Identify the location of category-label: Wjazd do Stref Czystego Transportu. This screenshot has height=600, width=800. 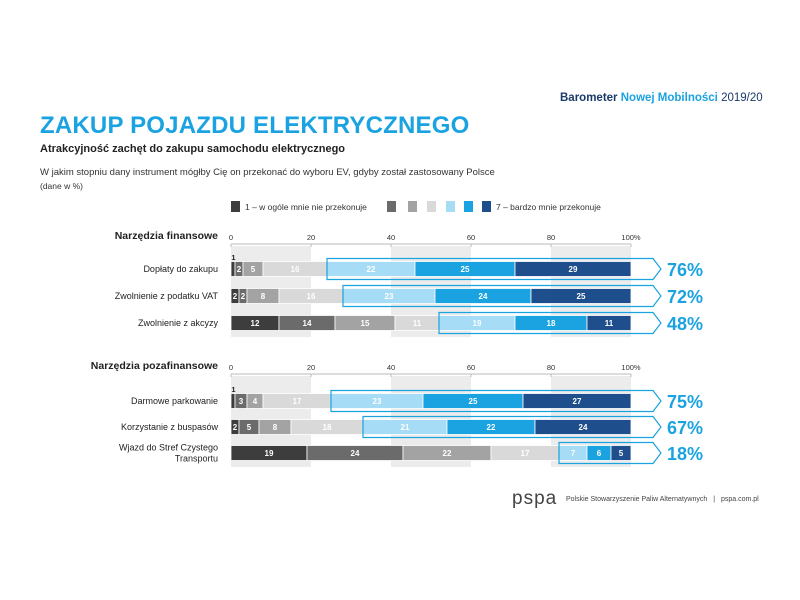
(168, 453).